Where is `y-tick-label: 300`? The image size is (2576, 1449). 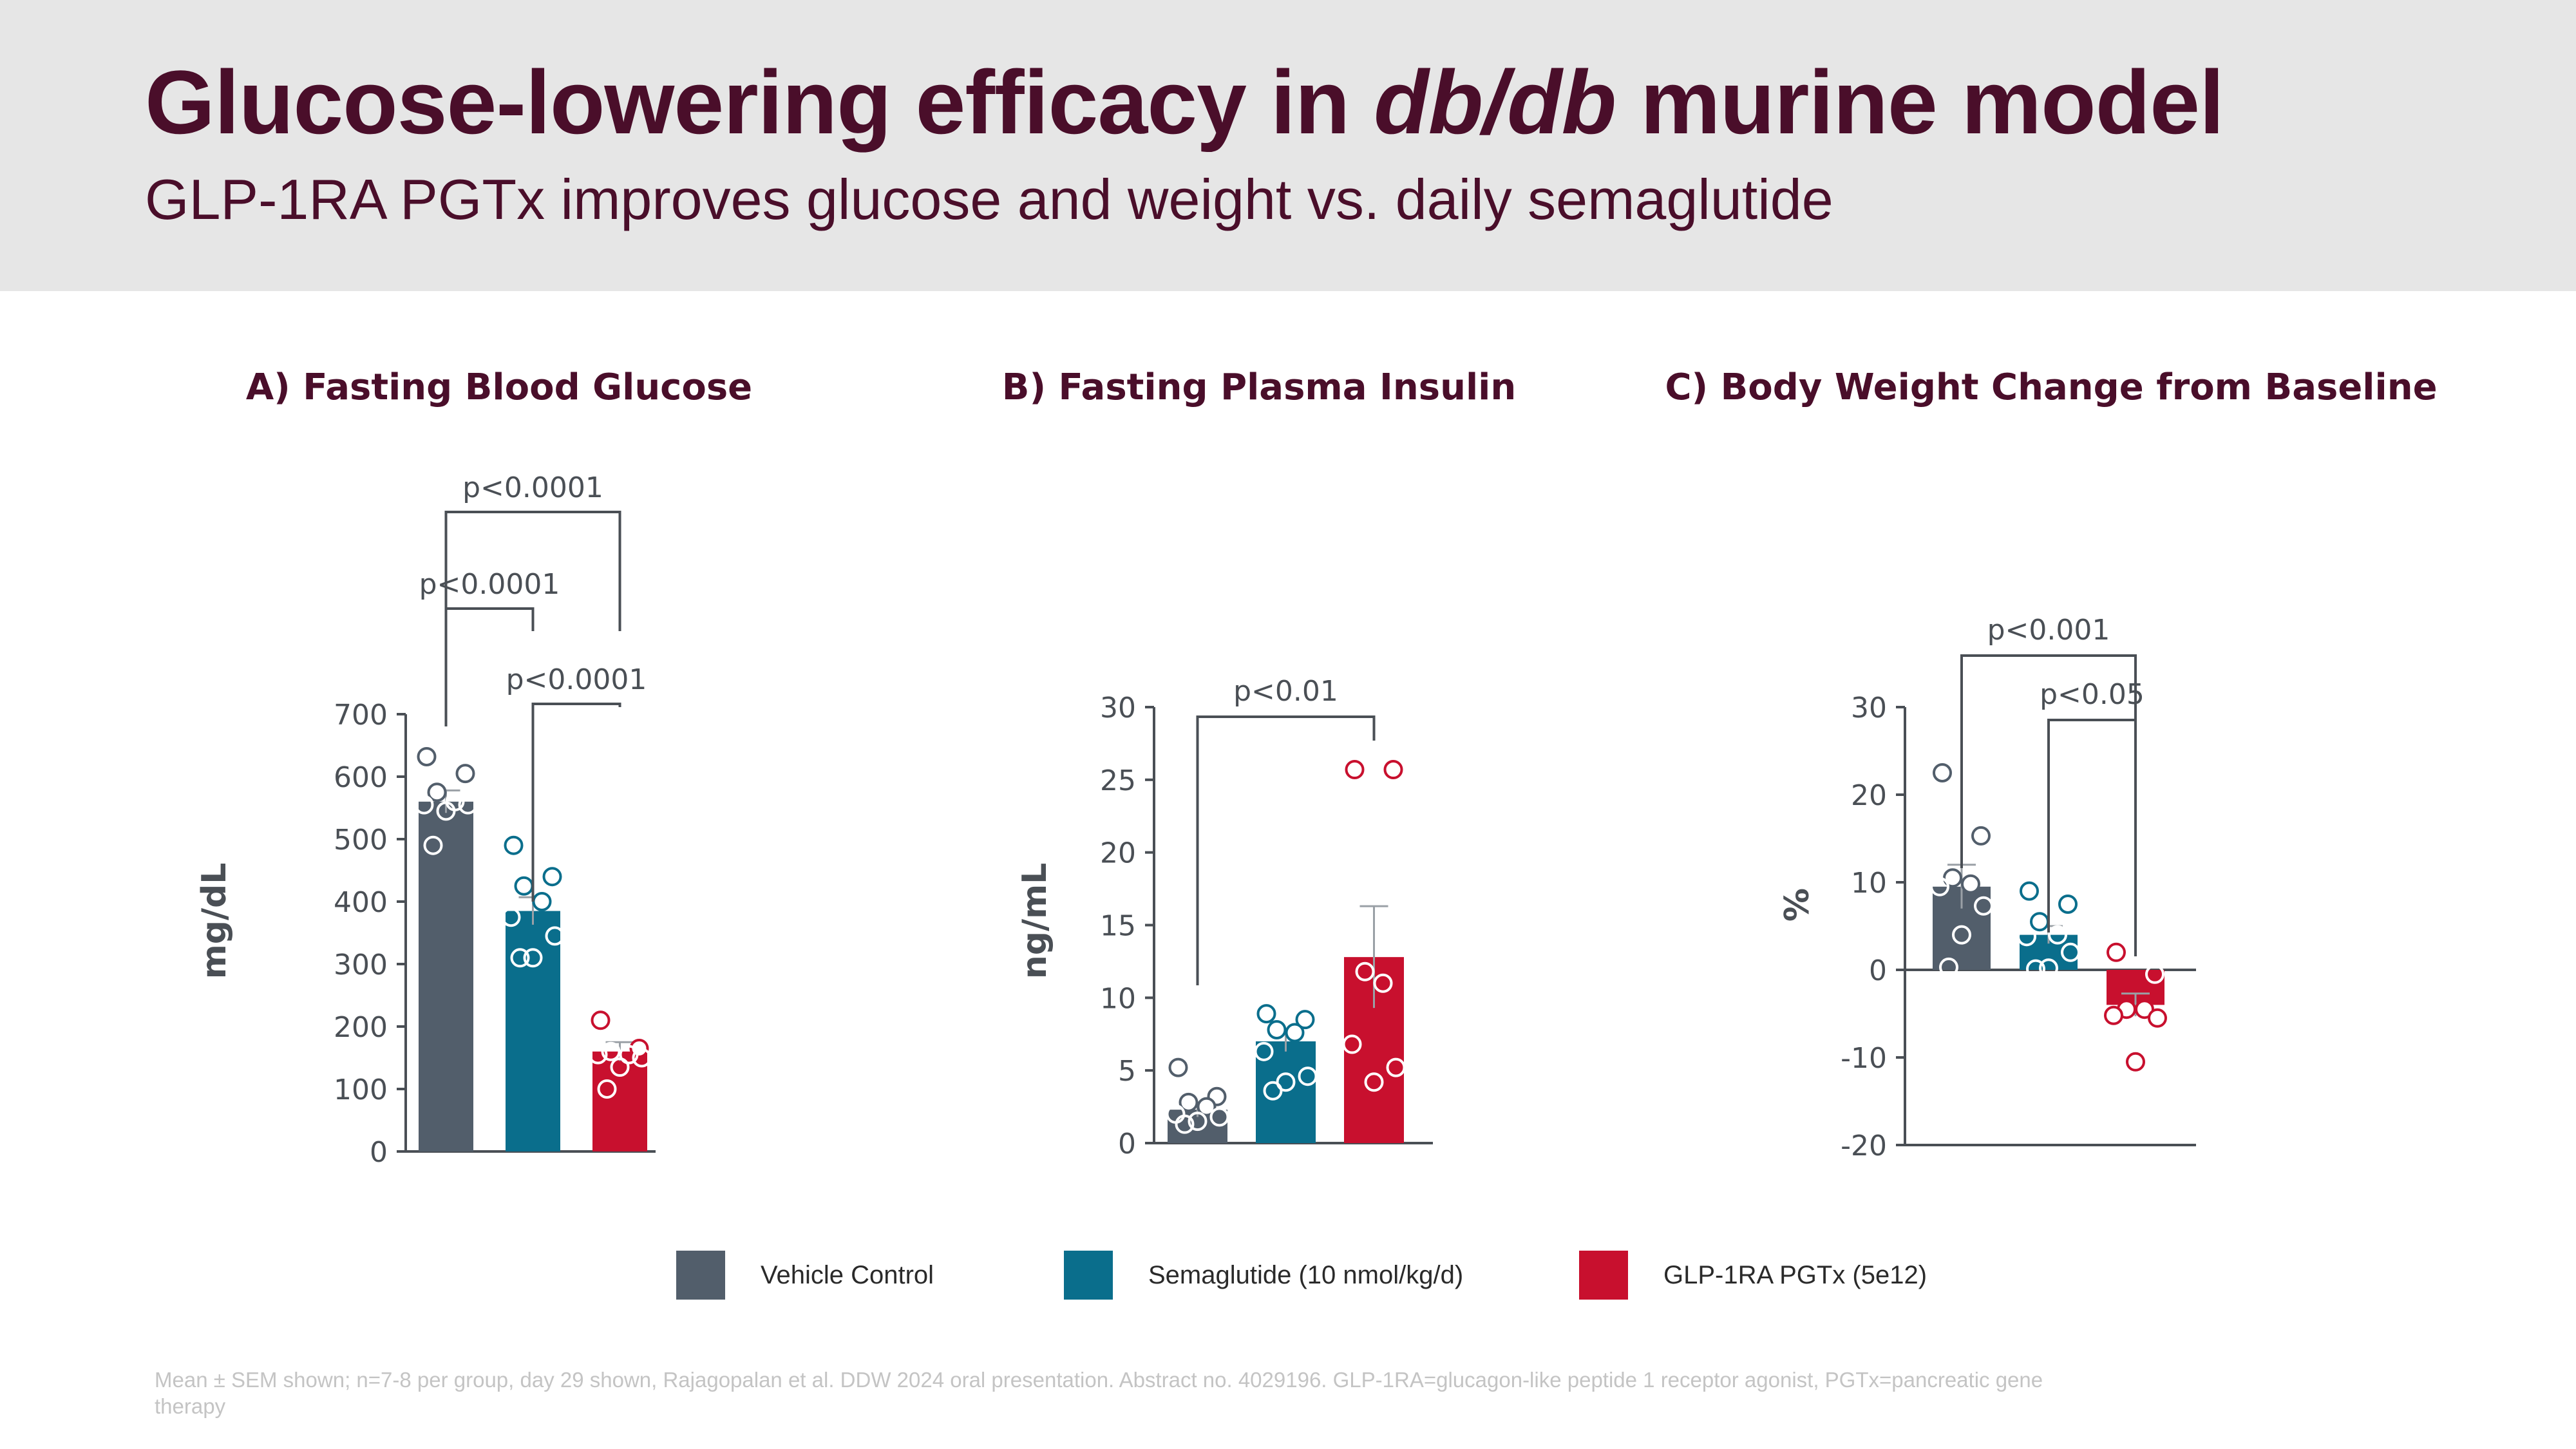
y-tick-label: 300 is located at coordinates (361, 965).